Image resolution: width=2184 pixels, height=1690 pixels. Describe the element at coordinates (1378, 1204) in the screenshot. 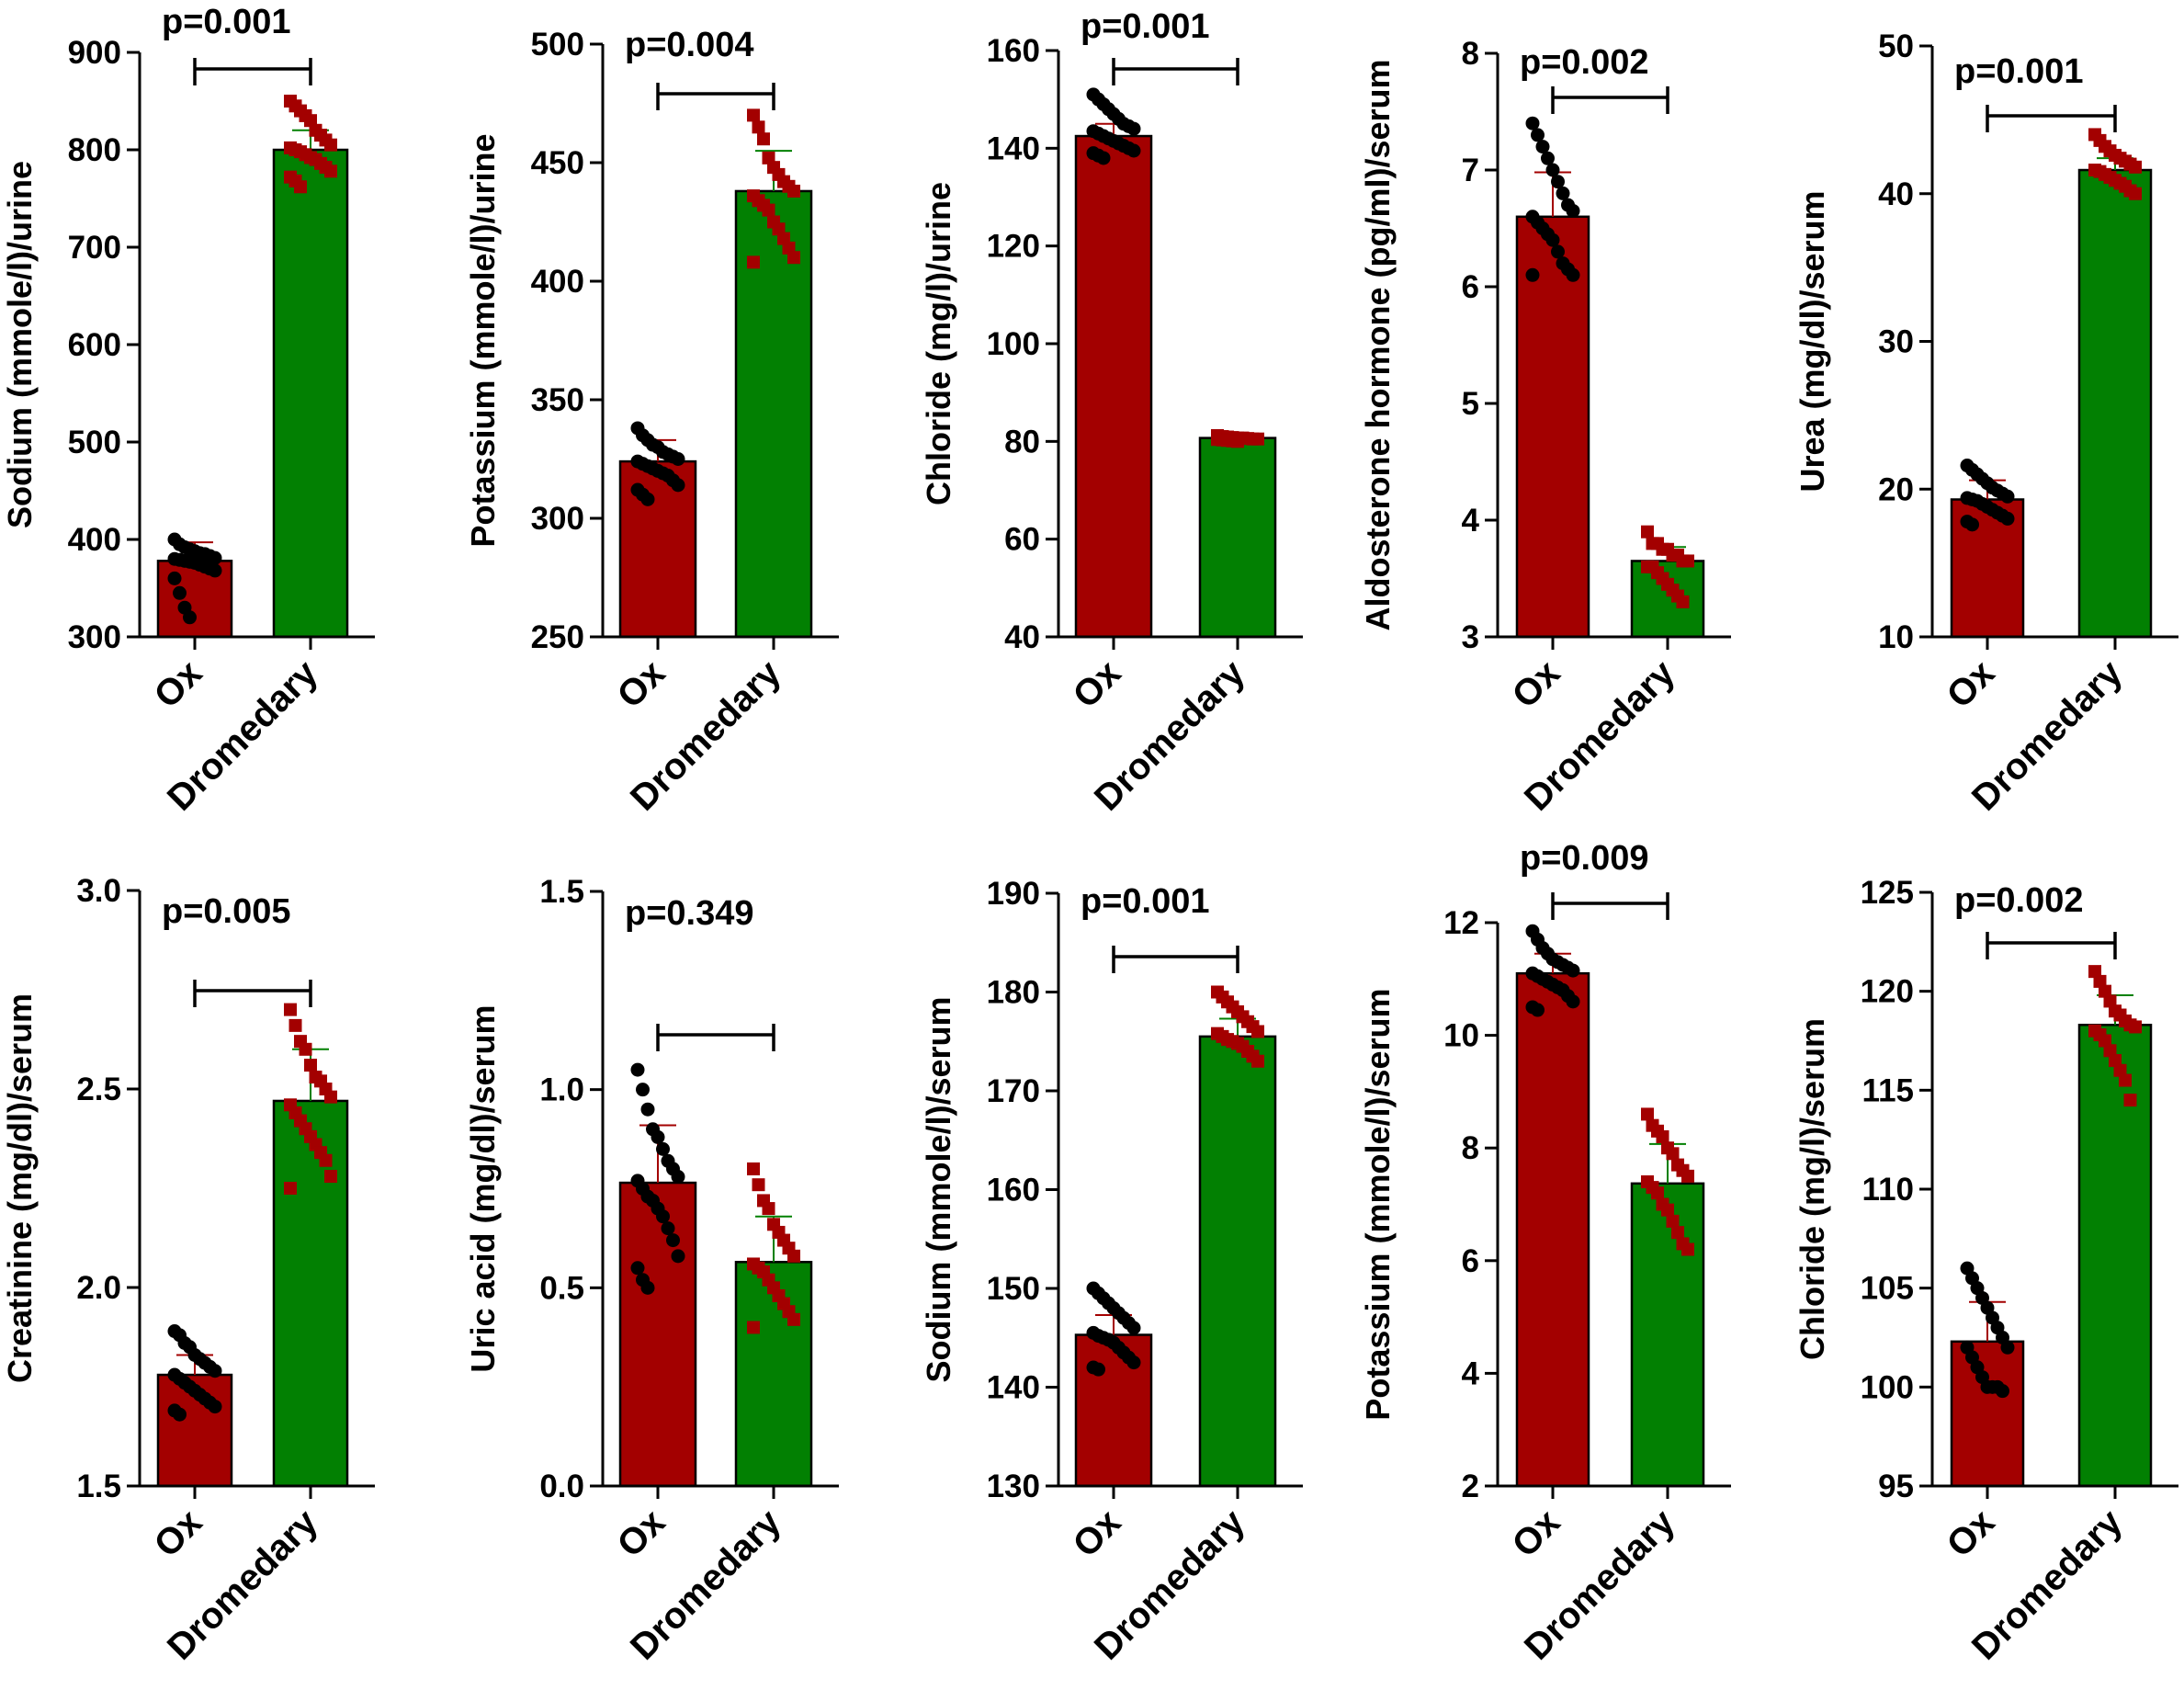

I see `y-axis-title: Potassium (mmole/l)/serum` at that location.